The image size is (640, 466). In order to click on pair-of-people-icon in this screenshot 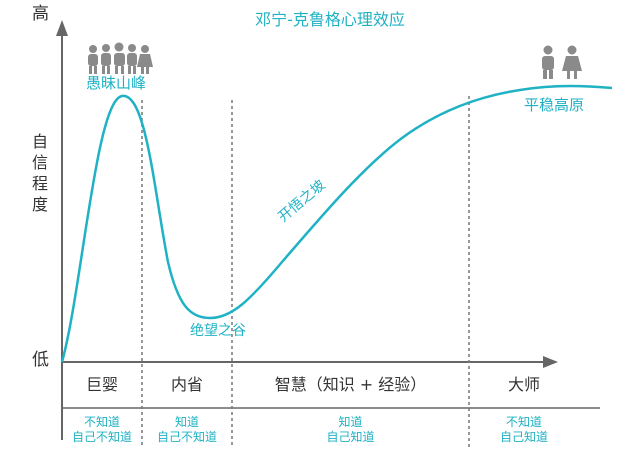, I will do `click(562, 62)`.